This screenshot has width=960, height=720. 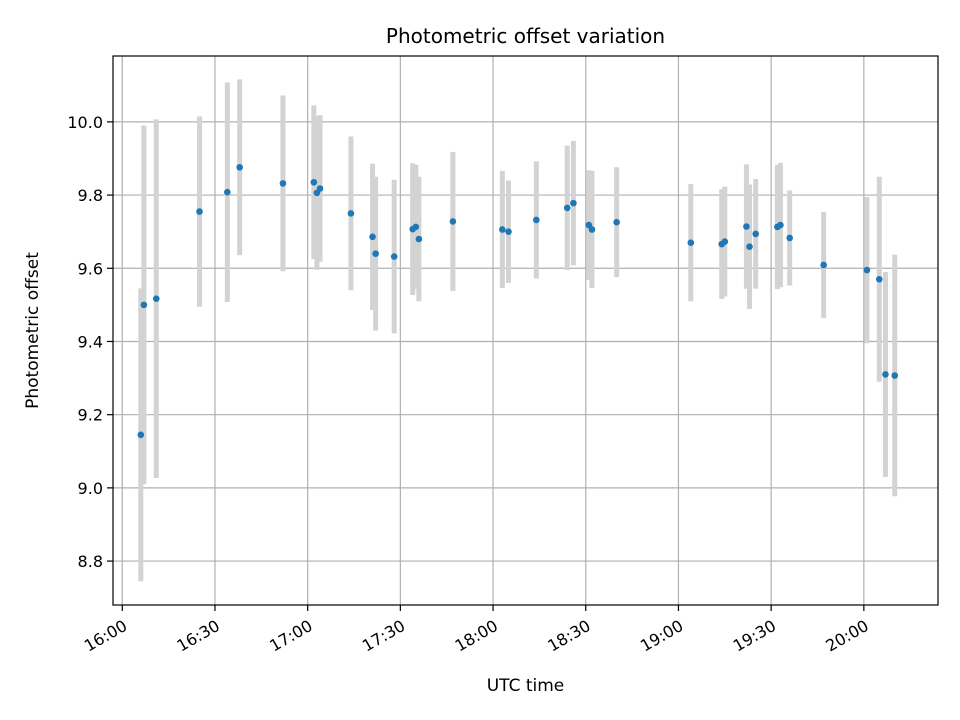 What do you see at coordinates (525, 36) in the screenshot?
I see `chart-title: Photometric offset variation` at bounding box center [525, 36].